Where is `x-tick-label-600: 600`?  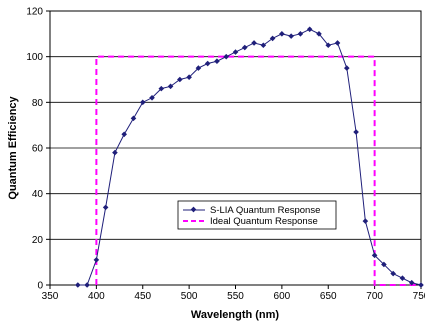 x-tick-label-600: 600 is located at coordinates (282, 296).